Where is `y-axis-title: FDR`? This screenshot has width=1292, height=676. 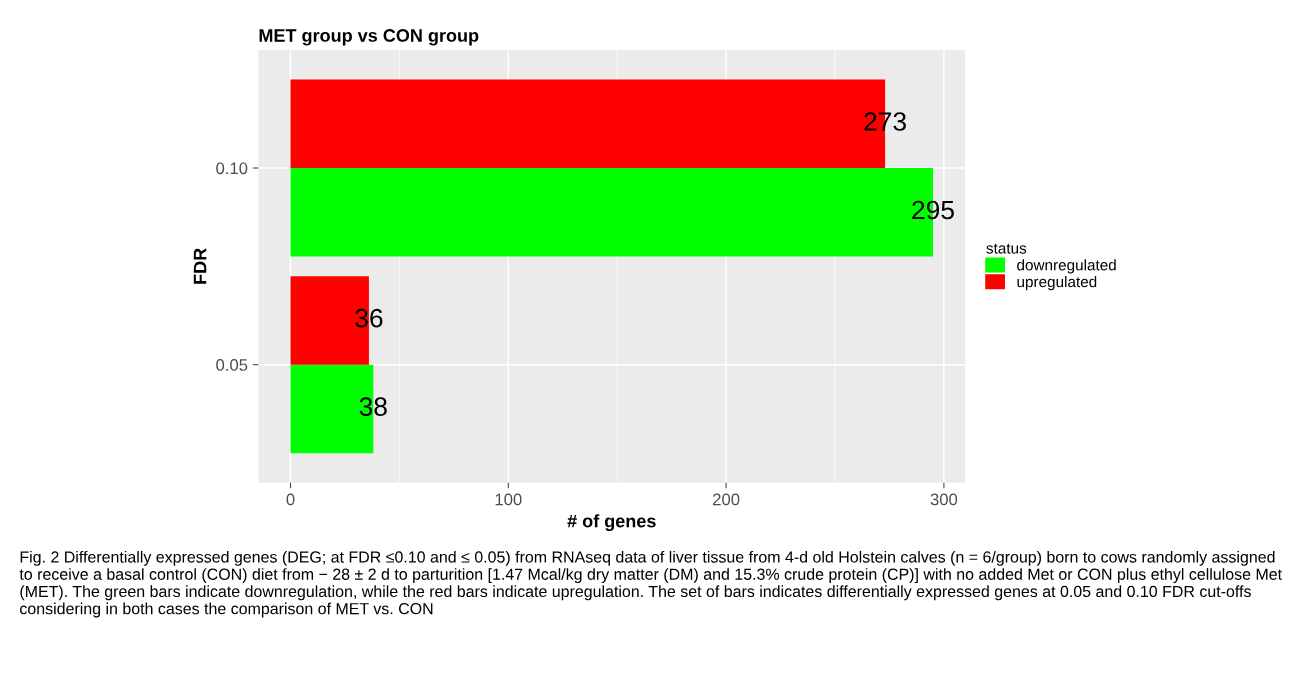
y-axis-title: FDR is located at coordinates (200, 266).